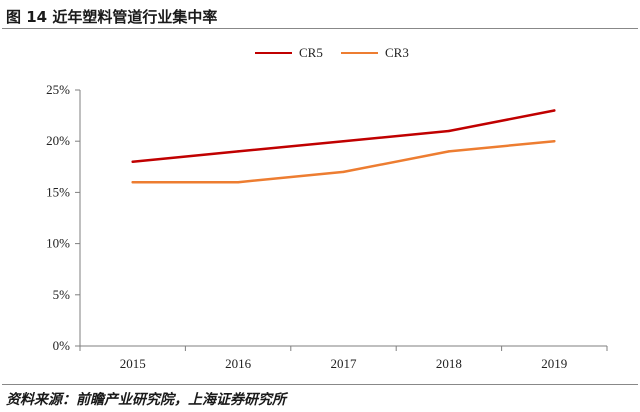 Image resolution: width=640 pixels, height=412 pixels. I want to click on y-tick-label: 0%, so click(62, 345).